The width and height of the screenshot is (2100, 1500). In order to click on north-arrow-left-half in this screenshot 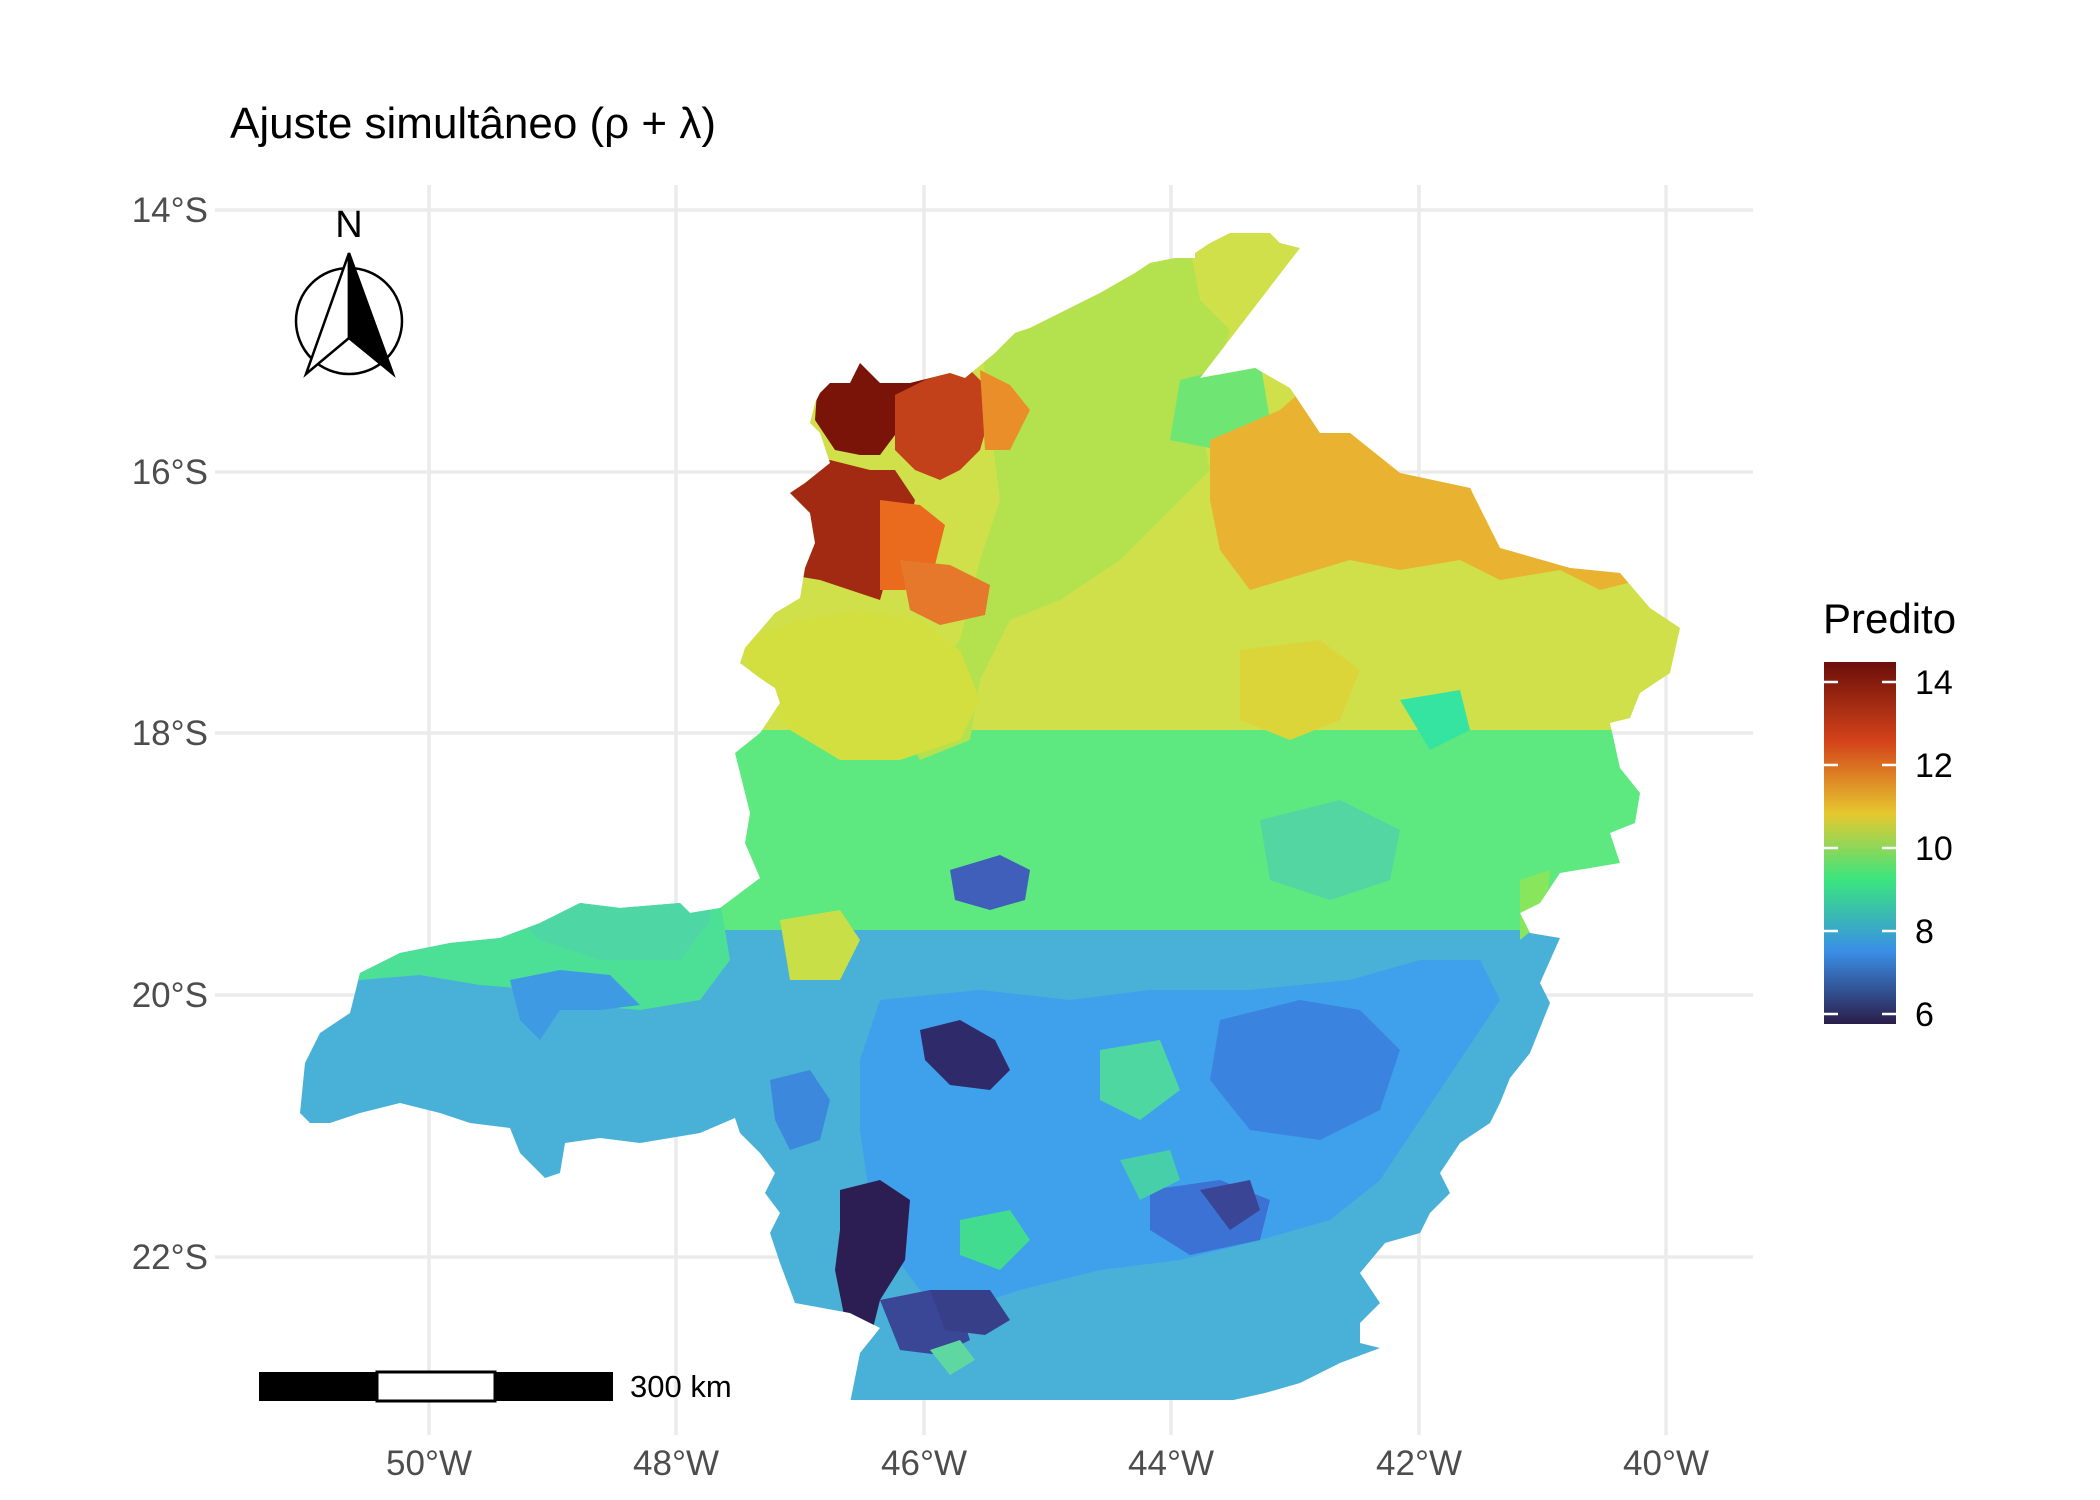, I will do `click(327, 315)`.